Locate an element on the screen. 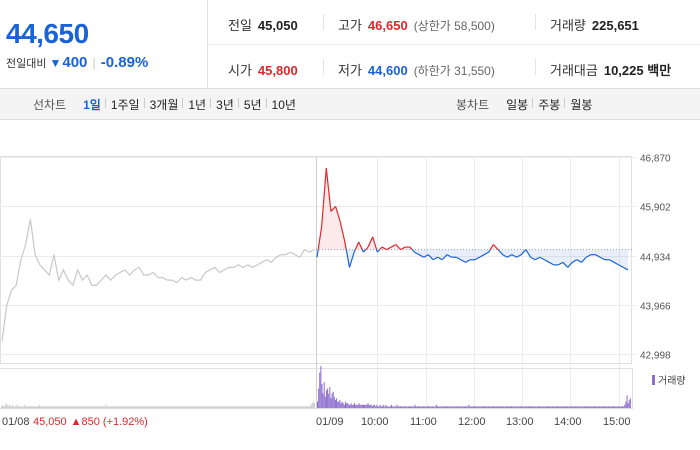  tab-range-0: 1일 is located at coordinates (92, 104).